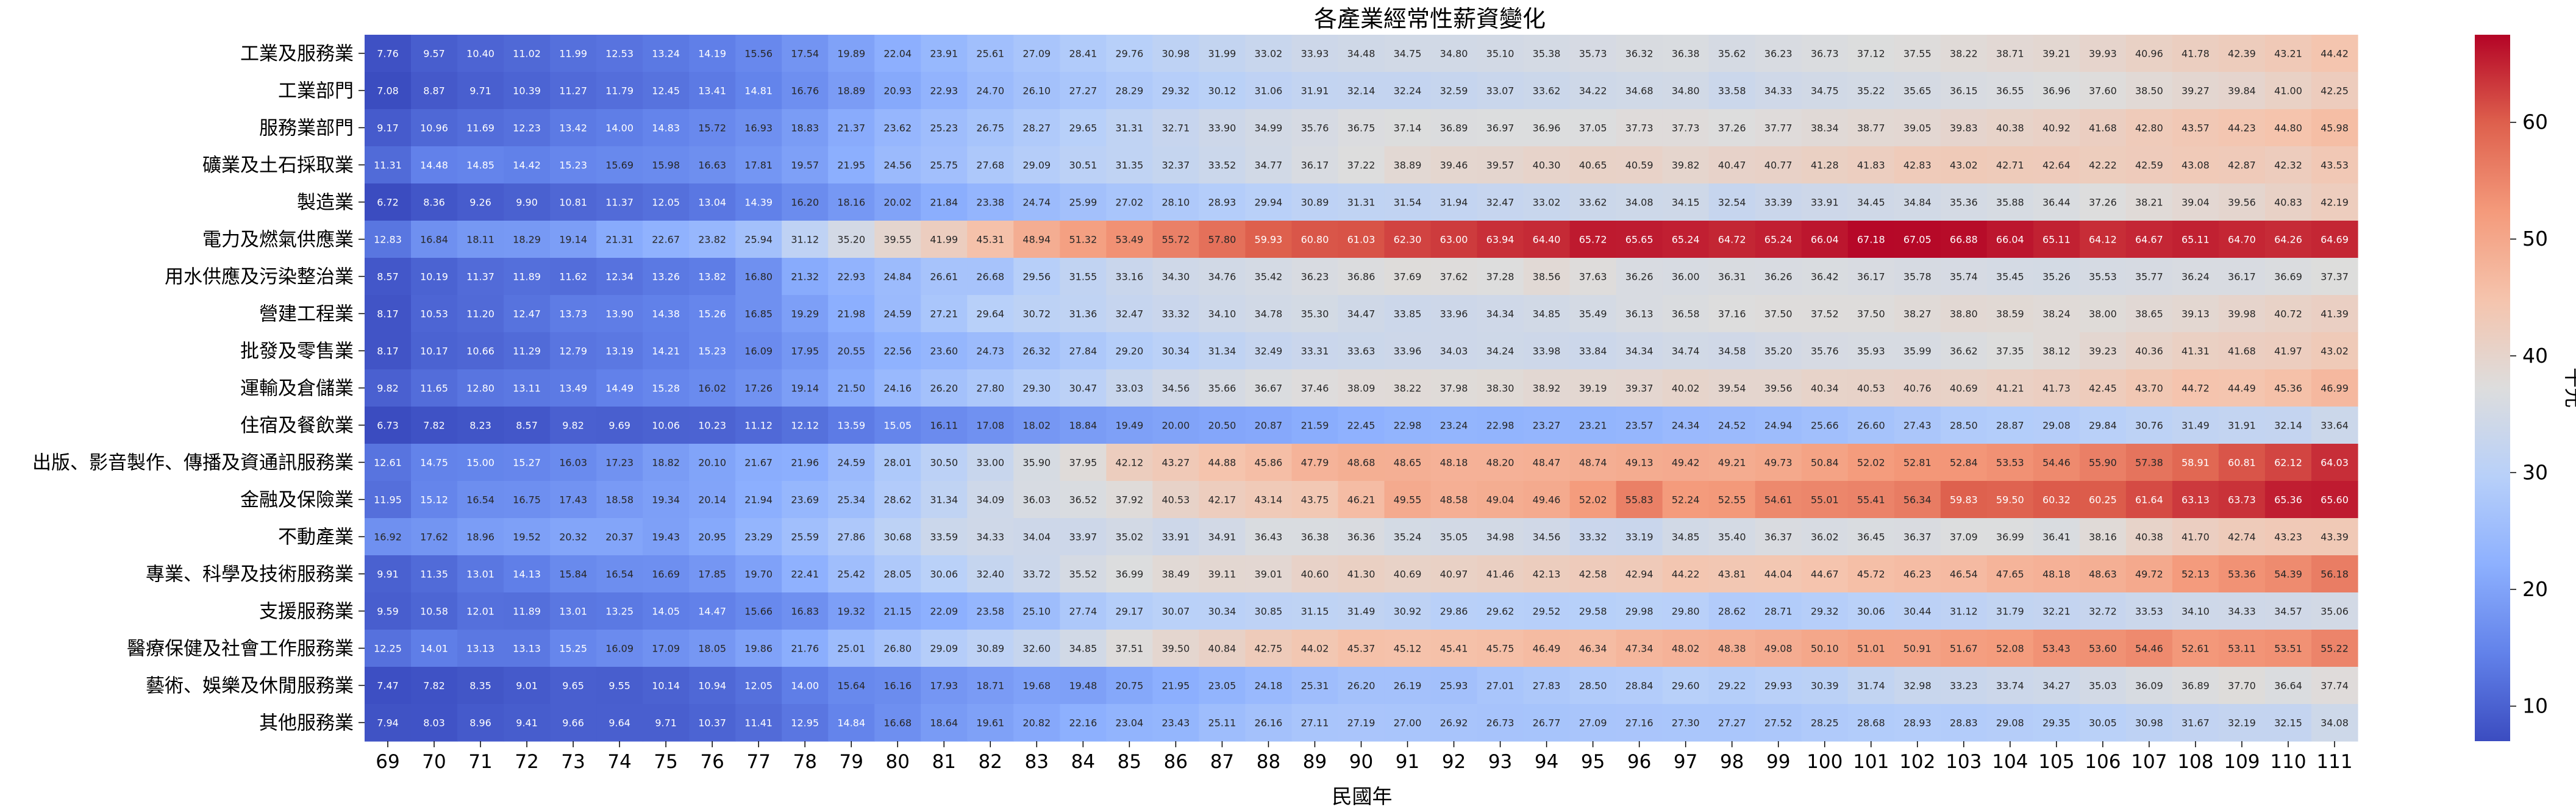 The height and width of the screenshot is (807, 2576). What do you see at coordinates (1361, 426) in the screenshot?
I see `cell-value-label: 22.45` at bounding box center [1361, 426].